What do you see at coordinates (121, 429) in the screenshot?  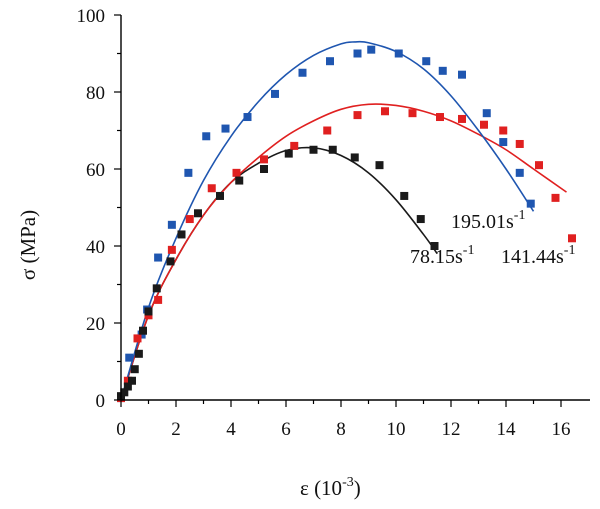 I see `x-tick-label: 0` at bounding box center [121, 429].